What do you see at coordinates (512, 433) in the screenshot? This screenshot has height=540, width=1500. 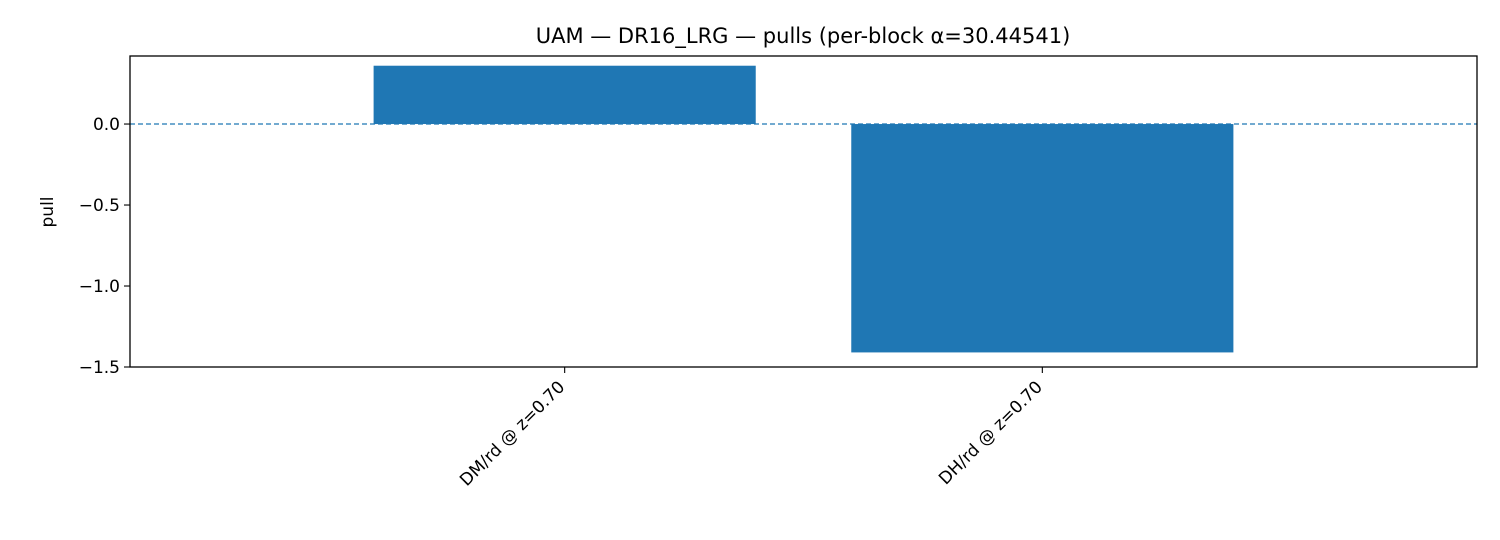 I see `x-category-label: DM/rd @ z=0.70` at bounding box center [512, 433].